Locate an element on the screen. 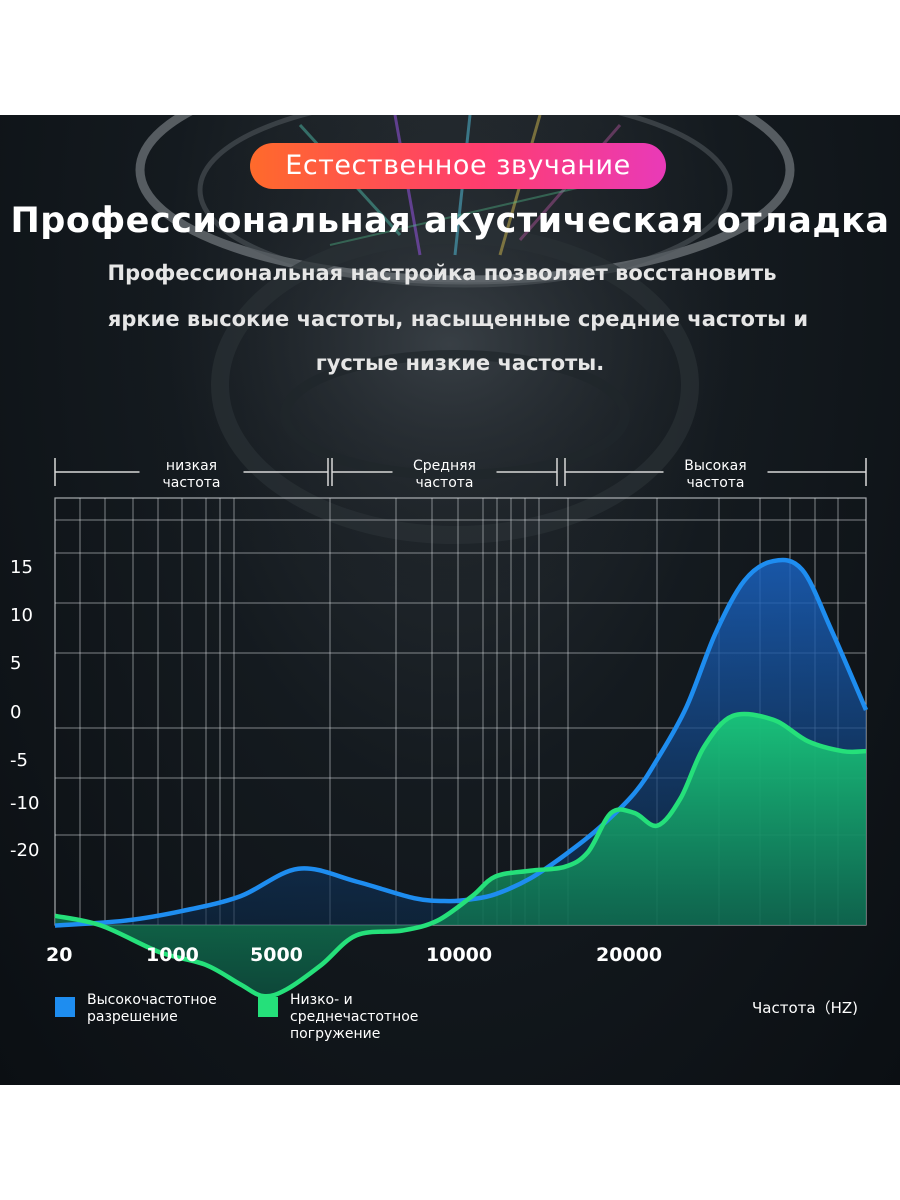 The width and height of the screenshot is (900, 1200). y-tick-label: 0 is located at coordinates (15, 712).